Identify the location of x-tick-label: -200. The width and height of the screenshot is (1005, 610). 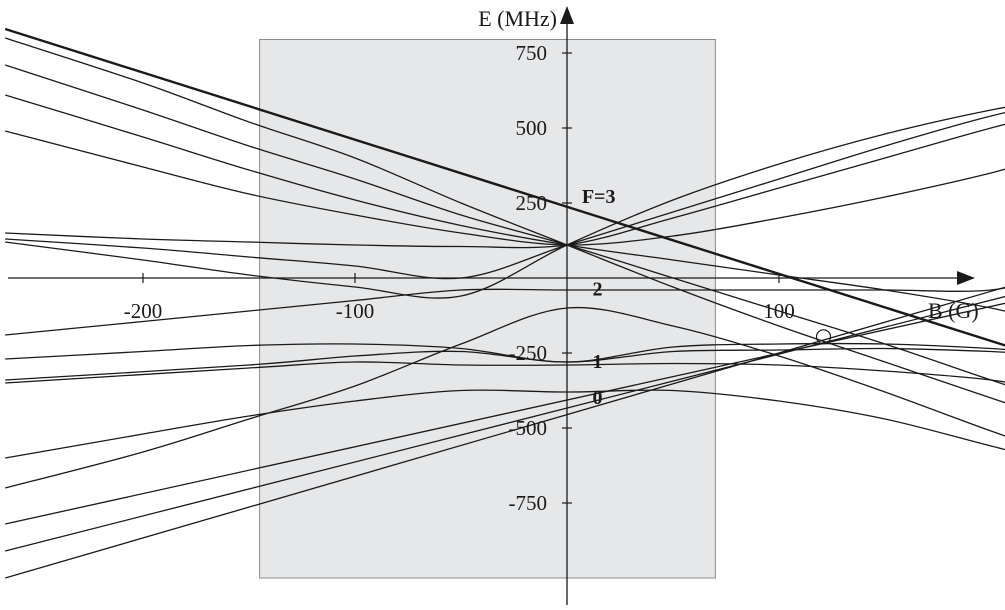
(143, 311).